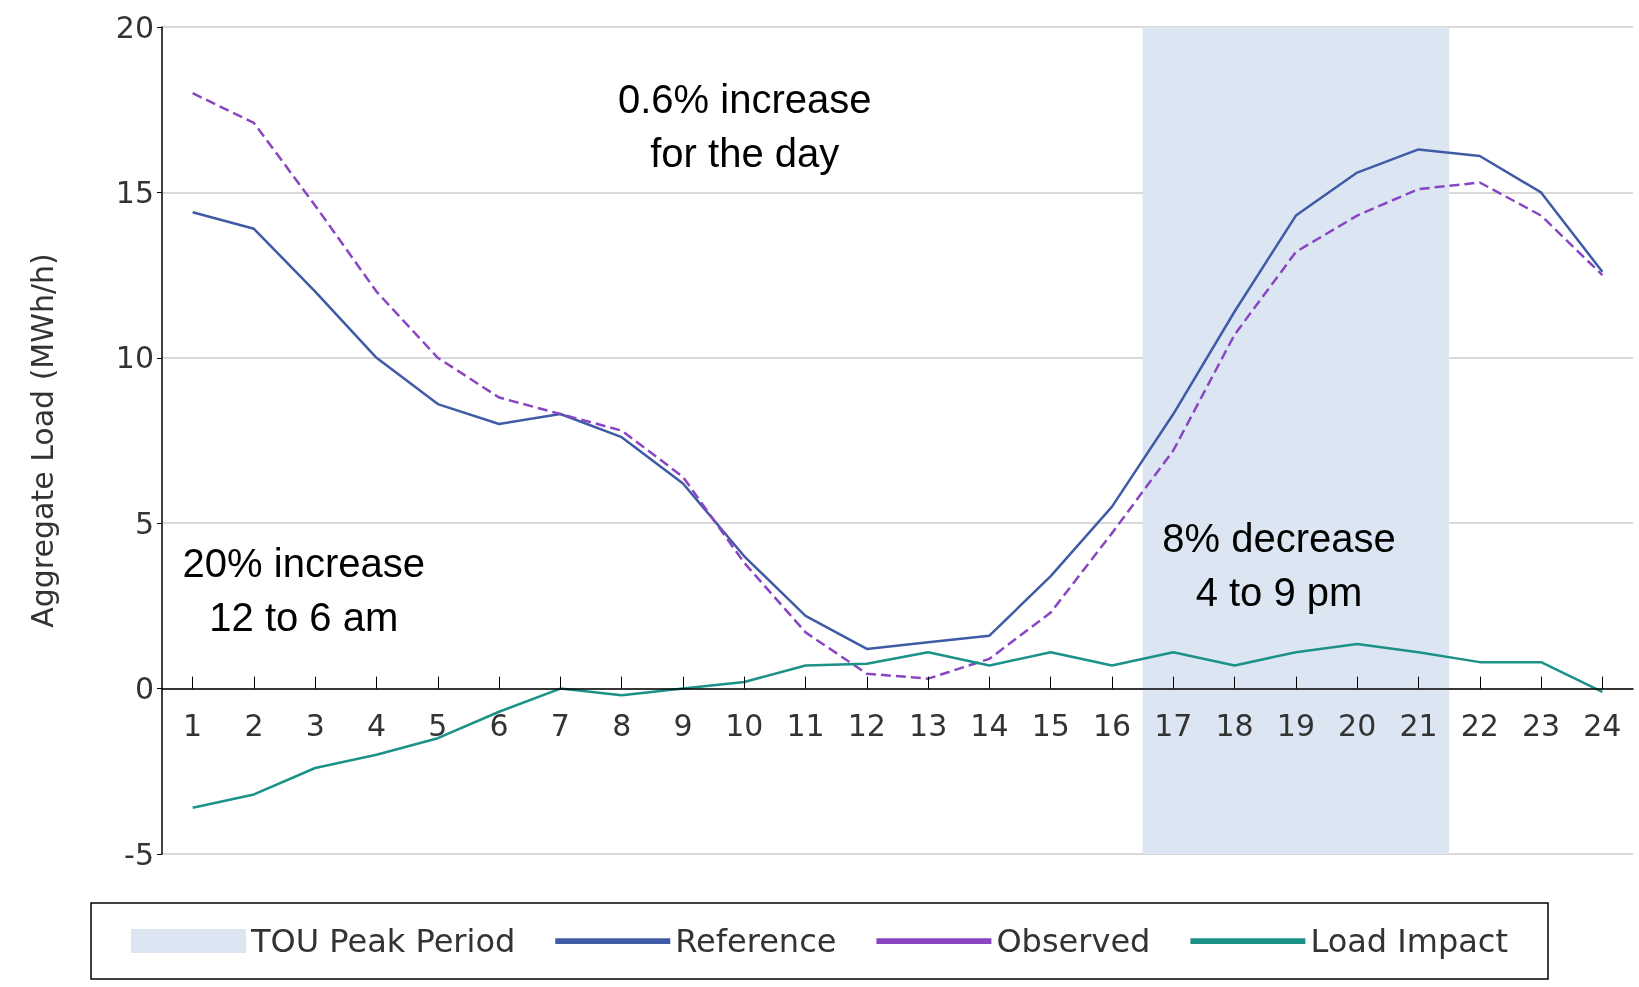 The image size is (1639, 987). Describe the element at coordinates (134, 192) in the screenshot. I see `y-tick-label: 15` at that location.